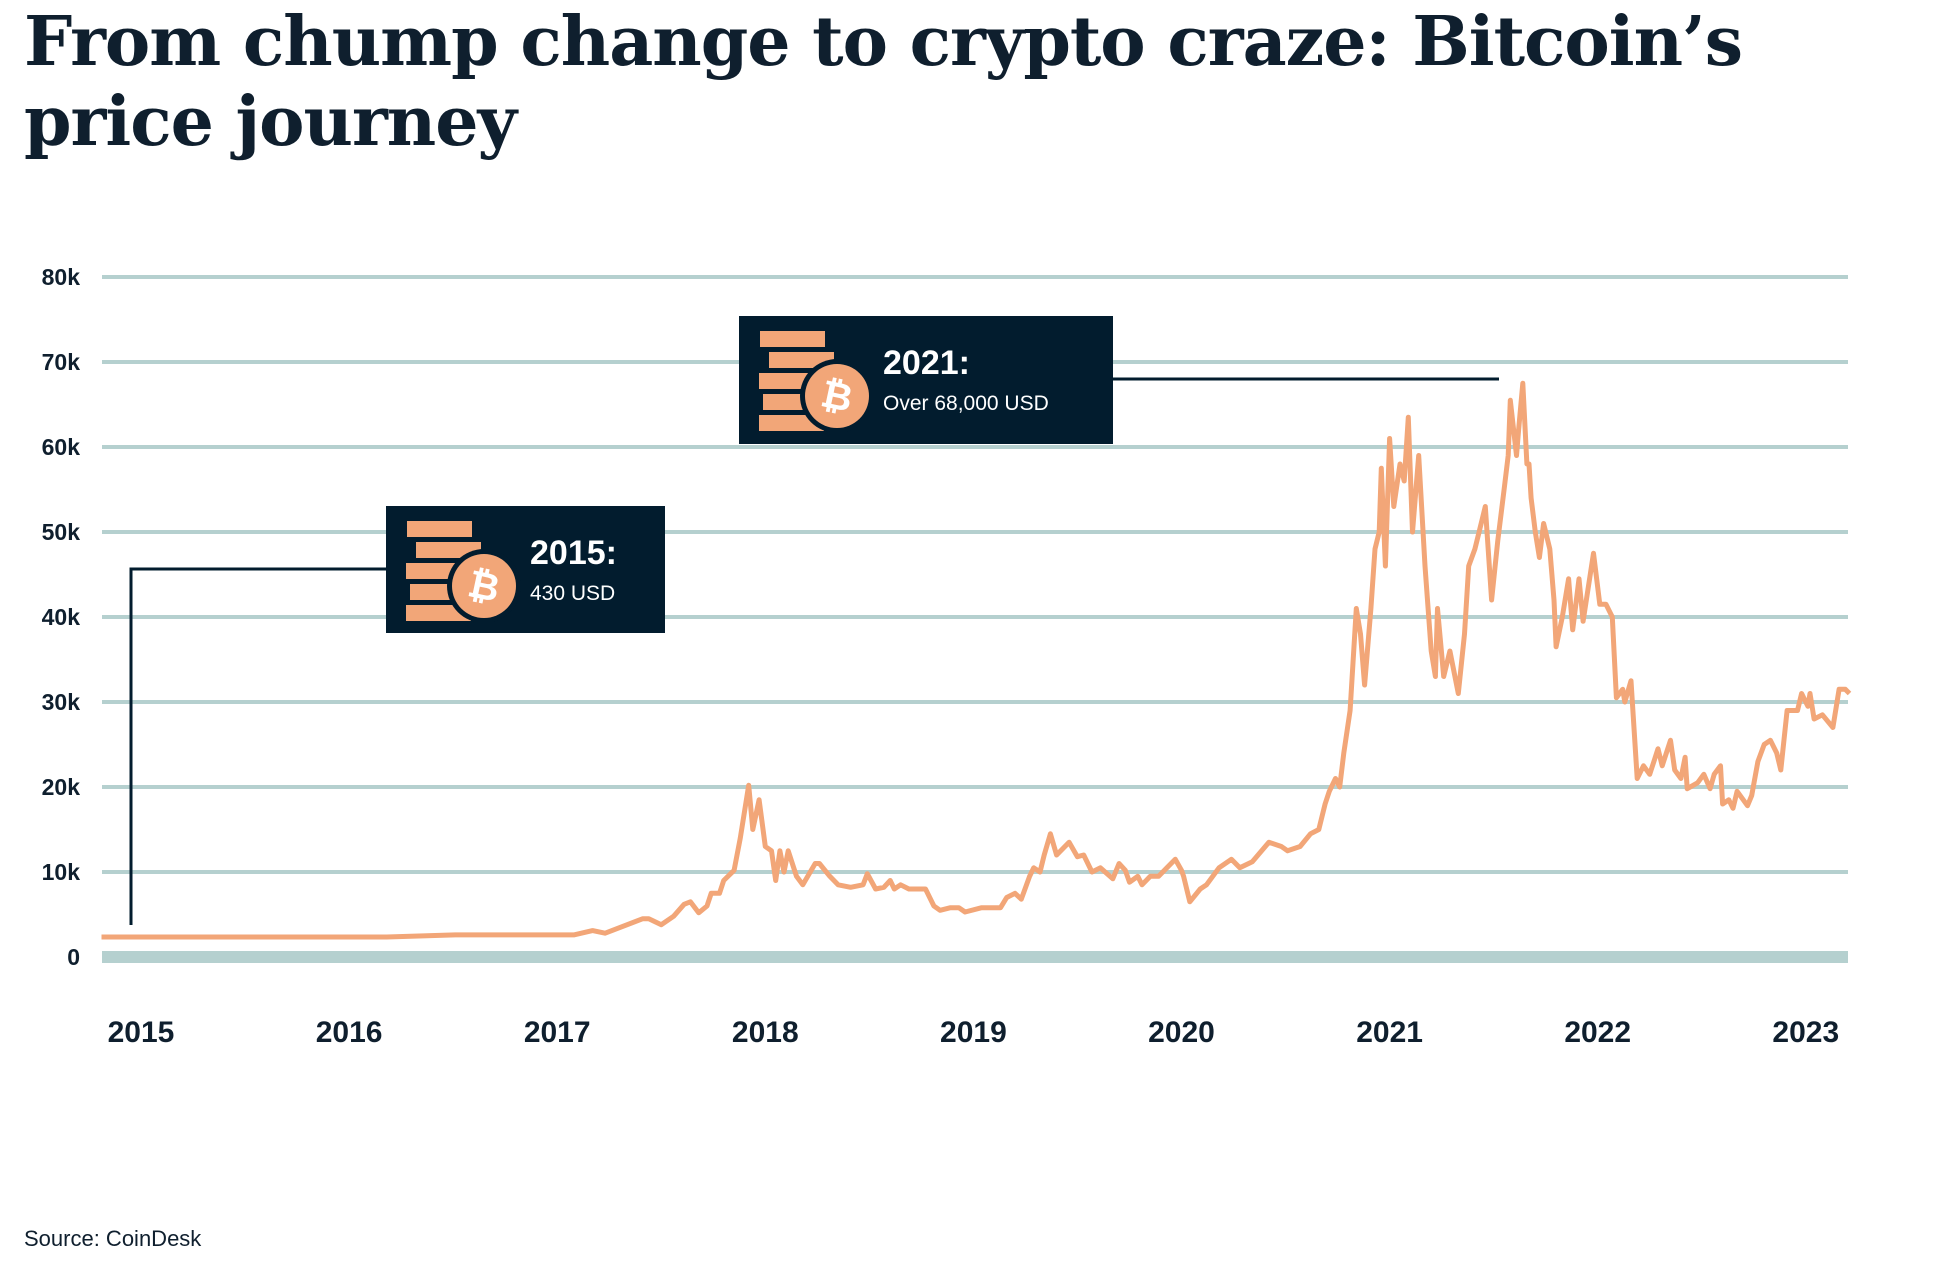 The image size is (1940, 1271). Describe the element at coordinates (259, 746) in the screenshot. I see `annotation-leader-2015` at that location.